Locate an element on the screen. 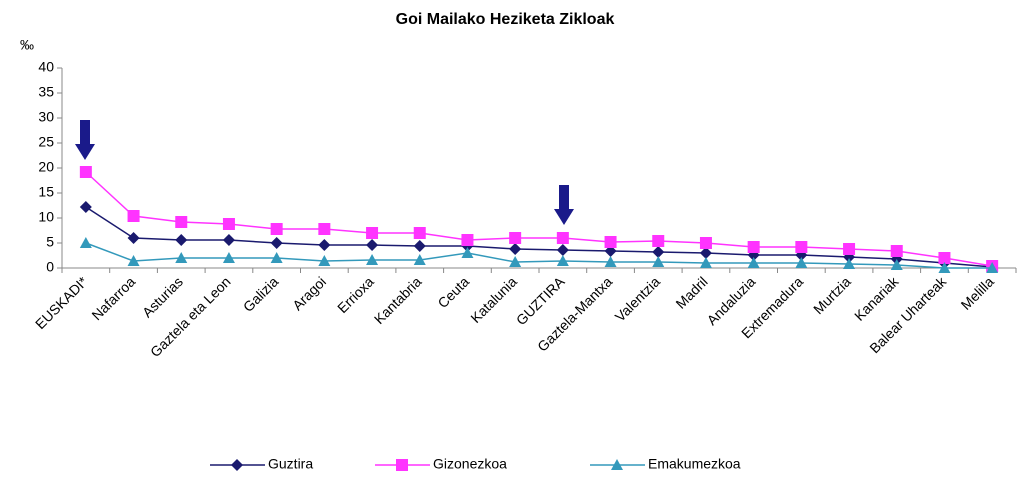 The width and height of the screenshot is (1017, 477). x-tick-label: Madril is located at coordinates (691, 292).